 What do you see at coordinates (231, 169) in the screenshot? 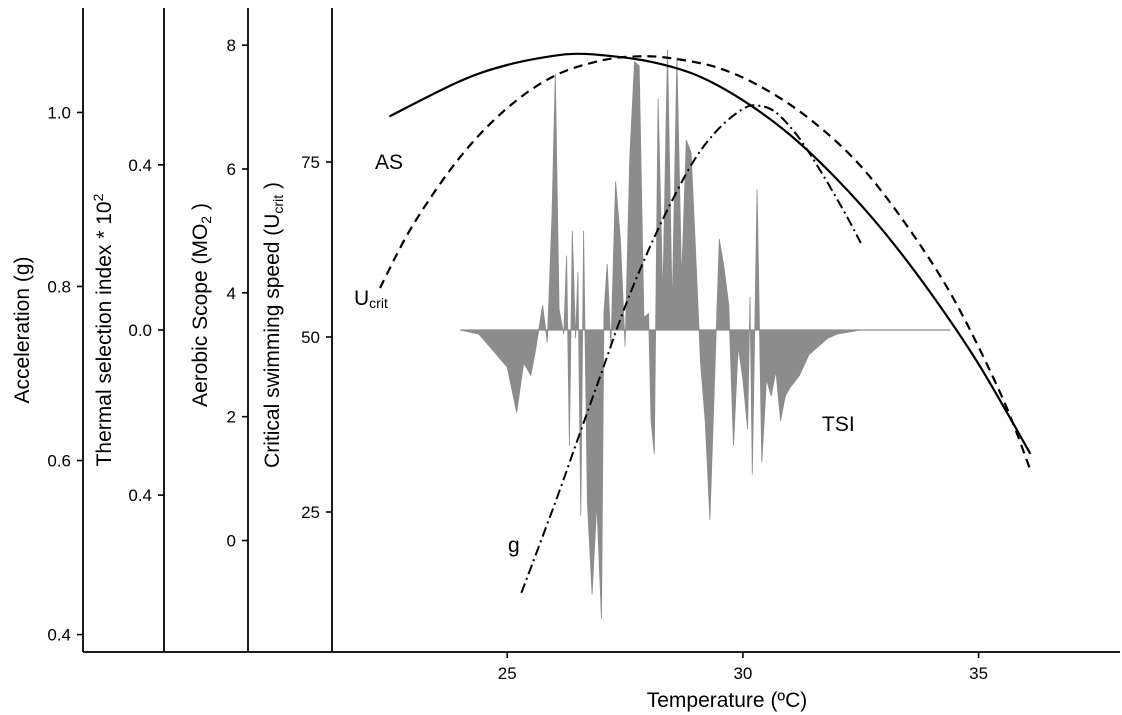
I see `aerobic_scope-tick-label: 6` at bounding box center [231, 169].